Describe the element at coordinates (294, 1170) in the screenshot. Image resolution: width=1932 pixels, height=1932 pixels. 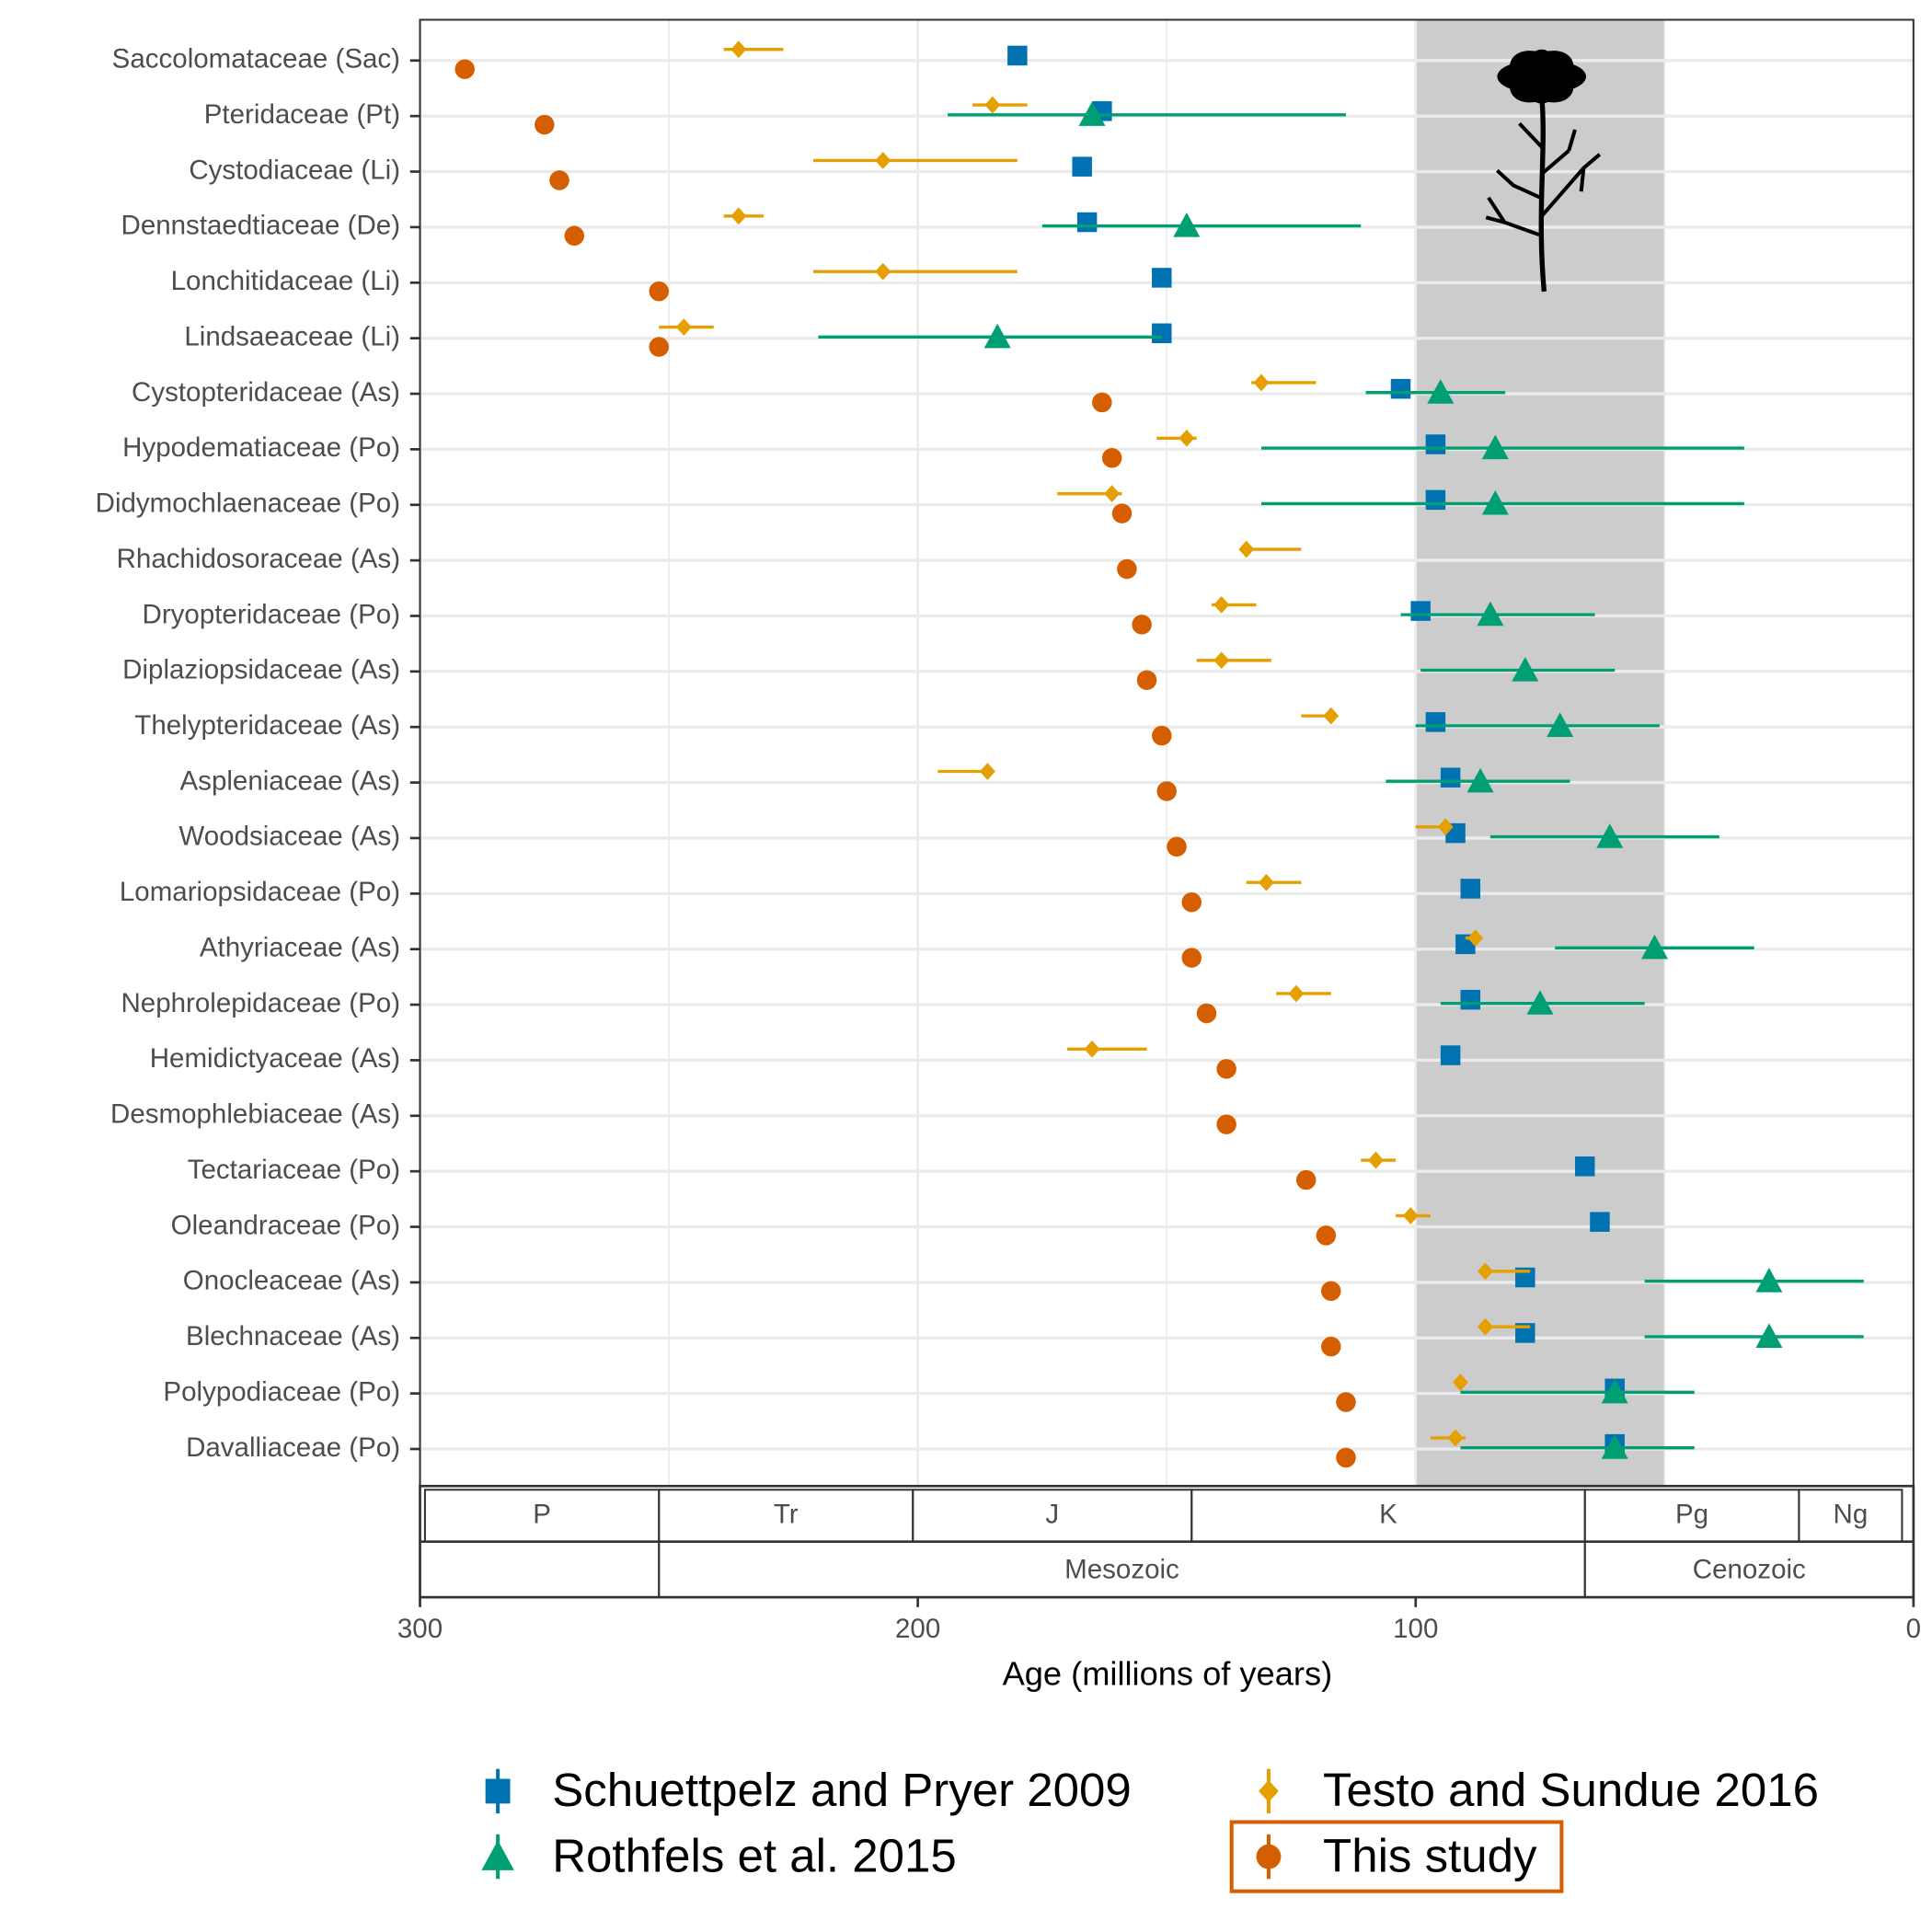
I see `y-tick-label: Tectariaceae (Po)` at that location.